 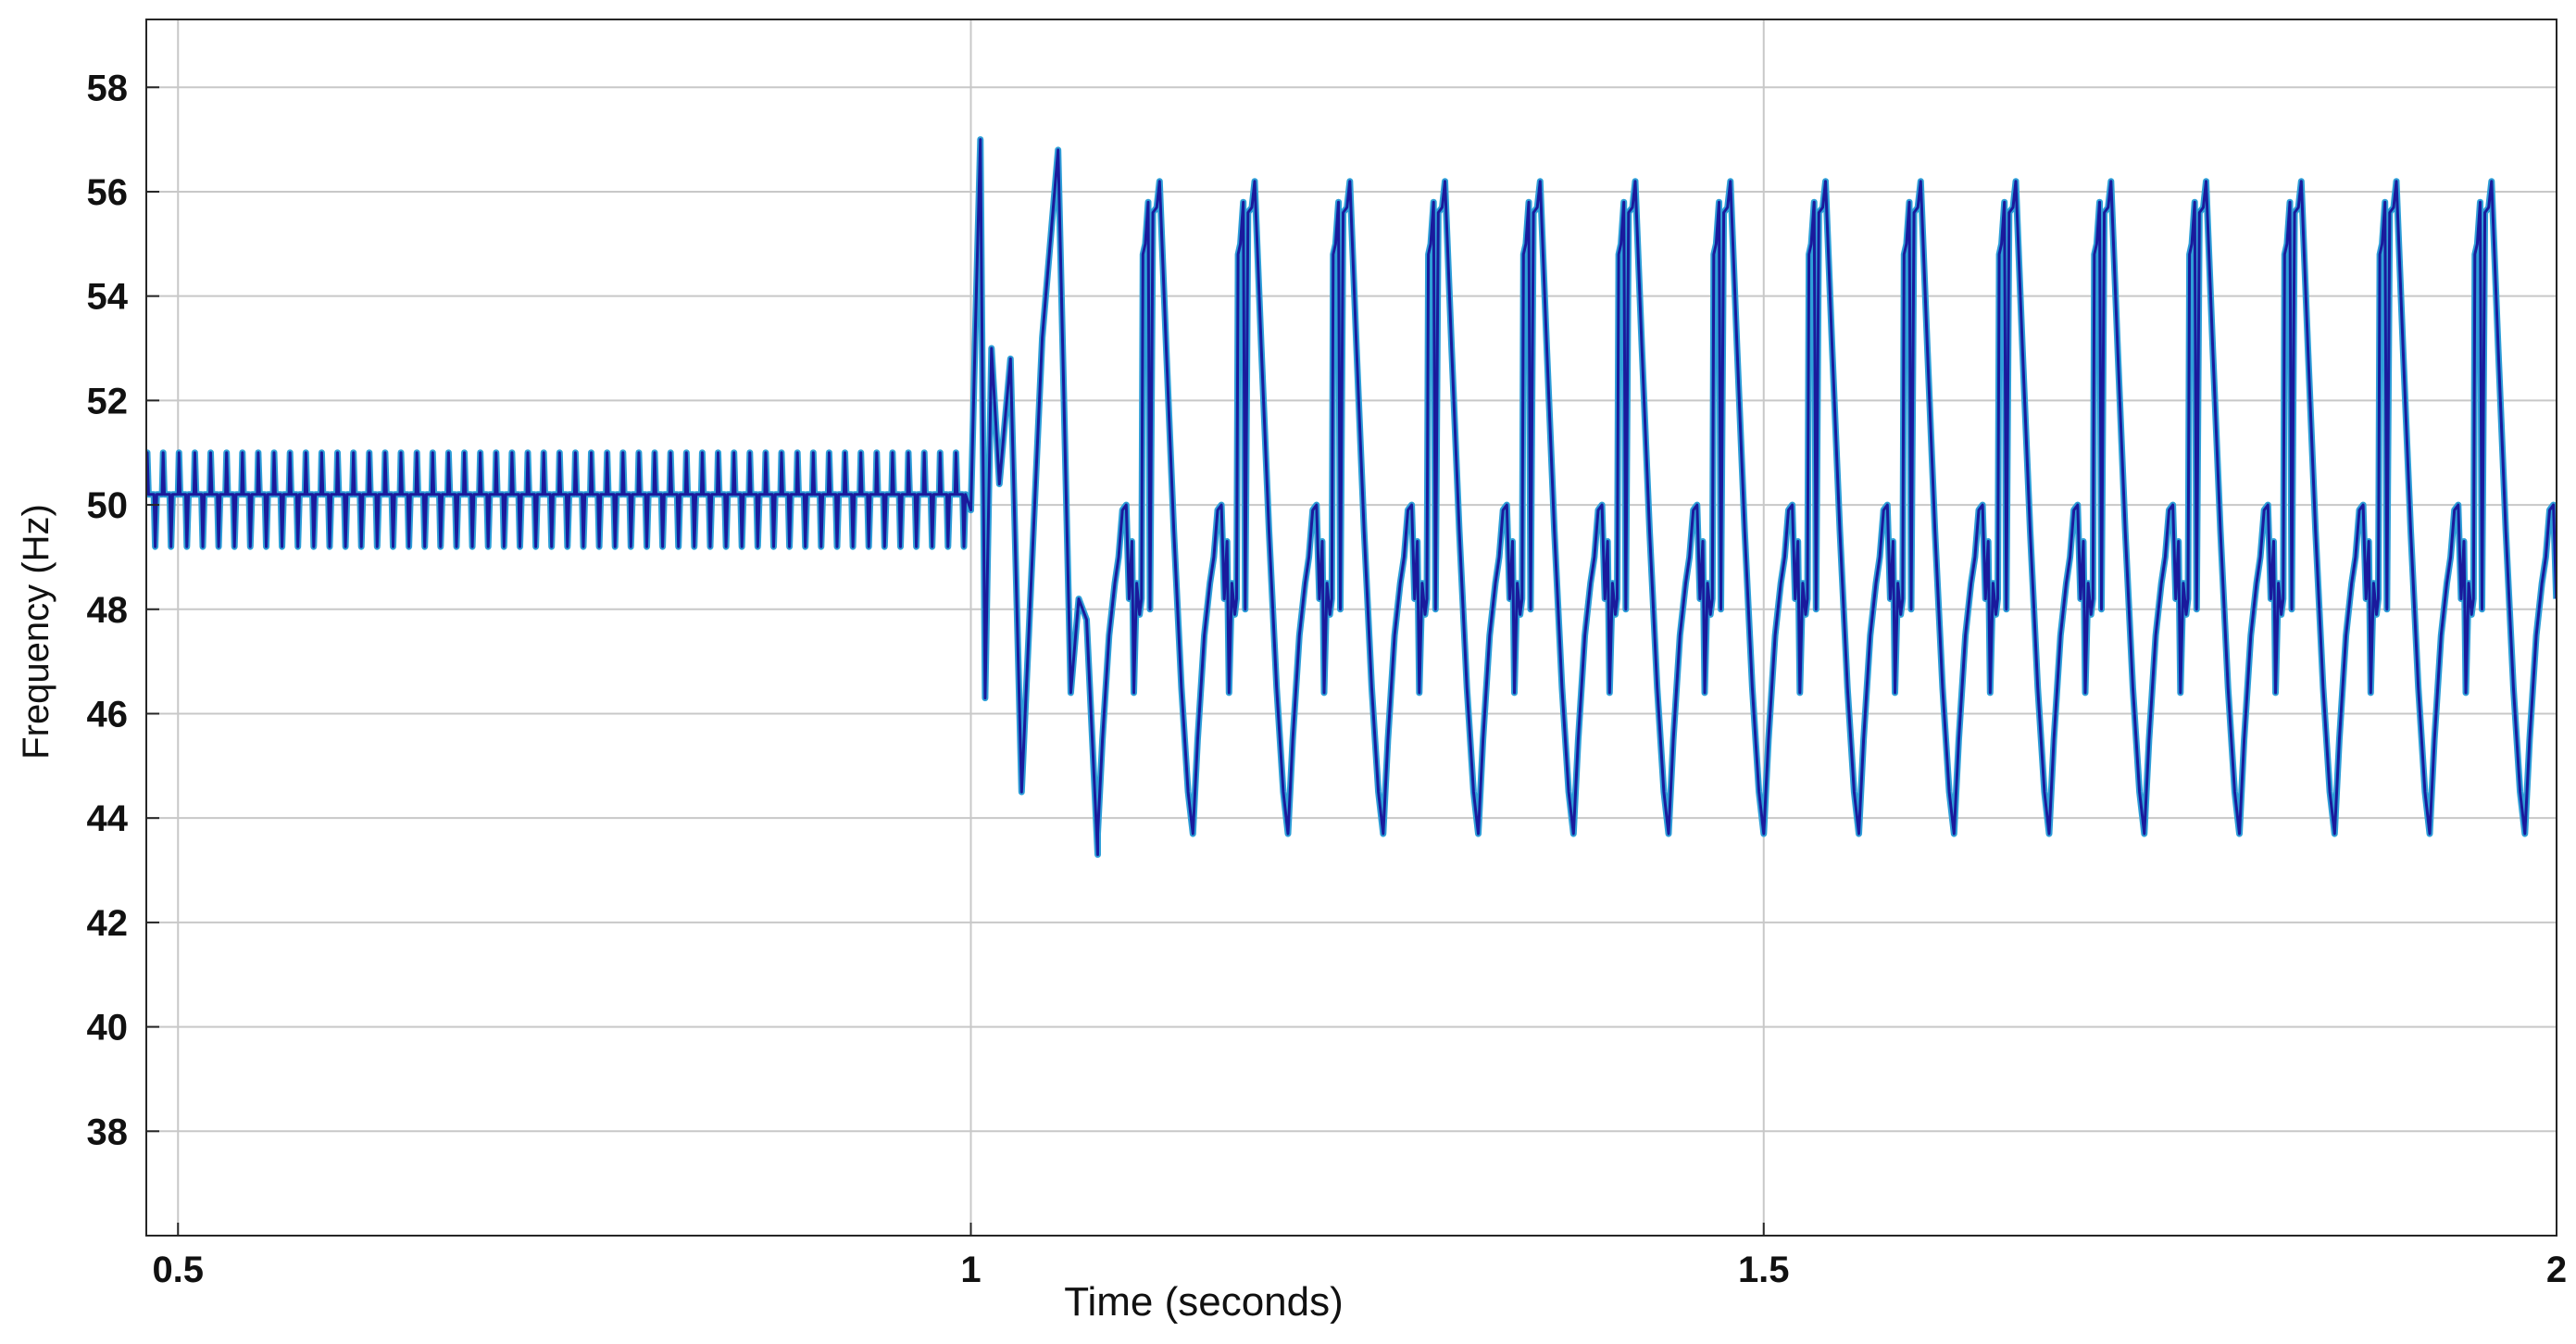 What do you see at coordinates (108, 1132) in the screenshot?
I see `y-tick-label: 38` at bounding box center [108, 1132].